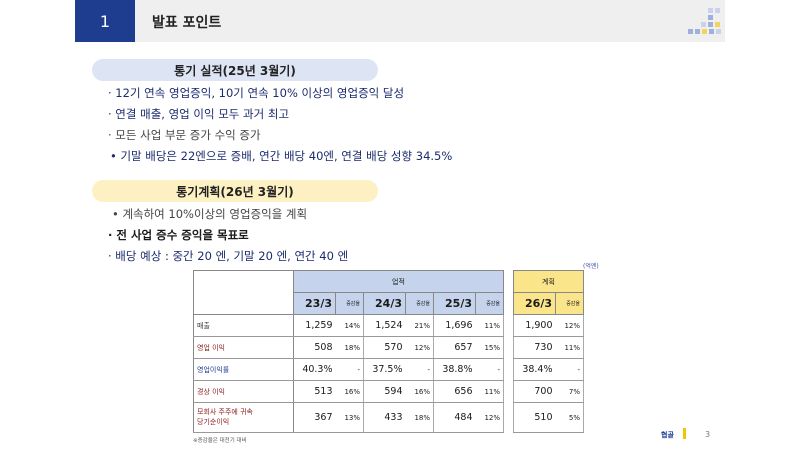  I want to click on year-label: 25/3, so click(454, 303).